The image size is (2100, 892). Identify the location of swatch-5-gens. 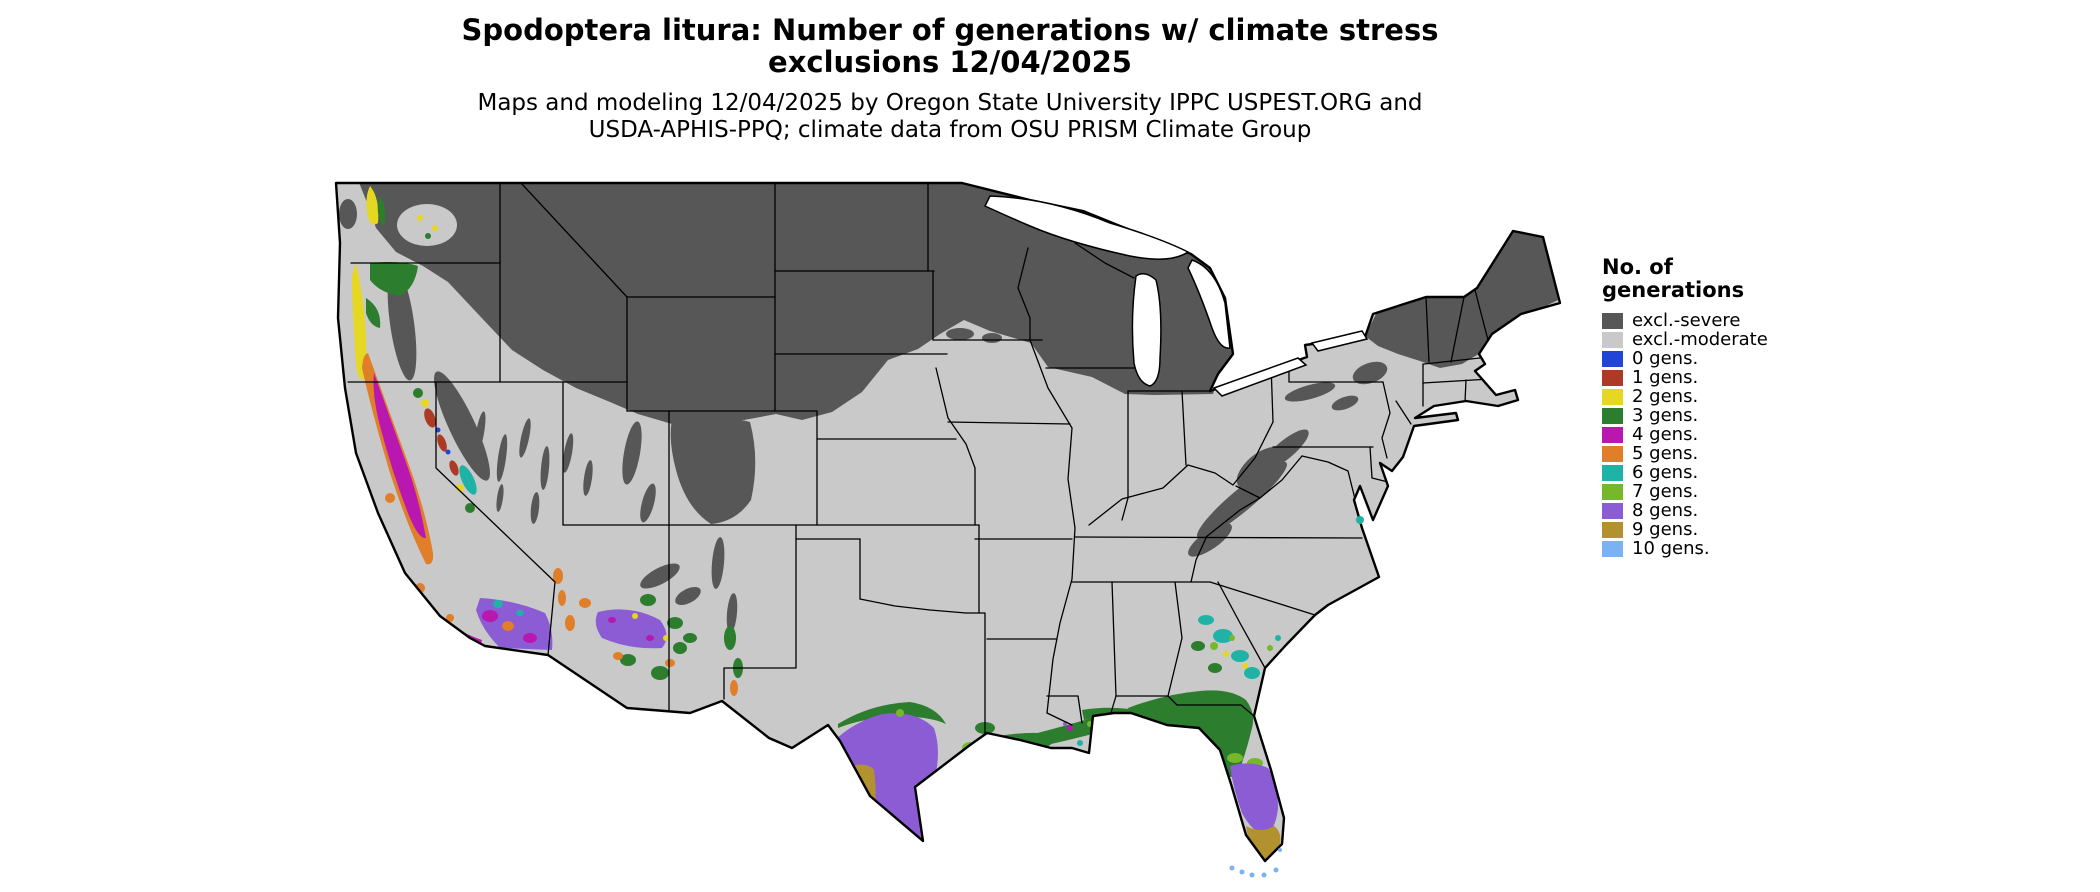
(1612, 453).